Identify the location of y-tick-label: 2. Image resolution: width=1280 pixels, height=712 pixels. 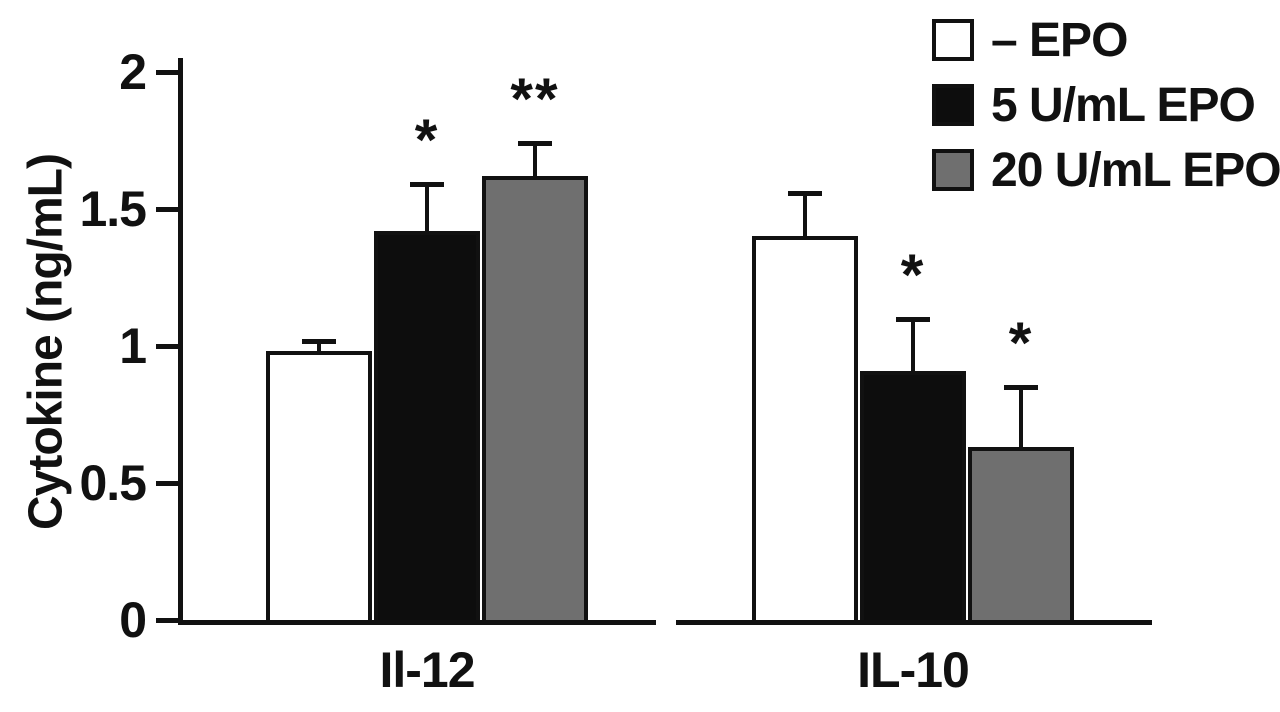
(133, 72).